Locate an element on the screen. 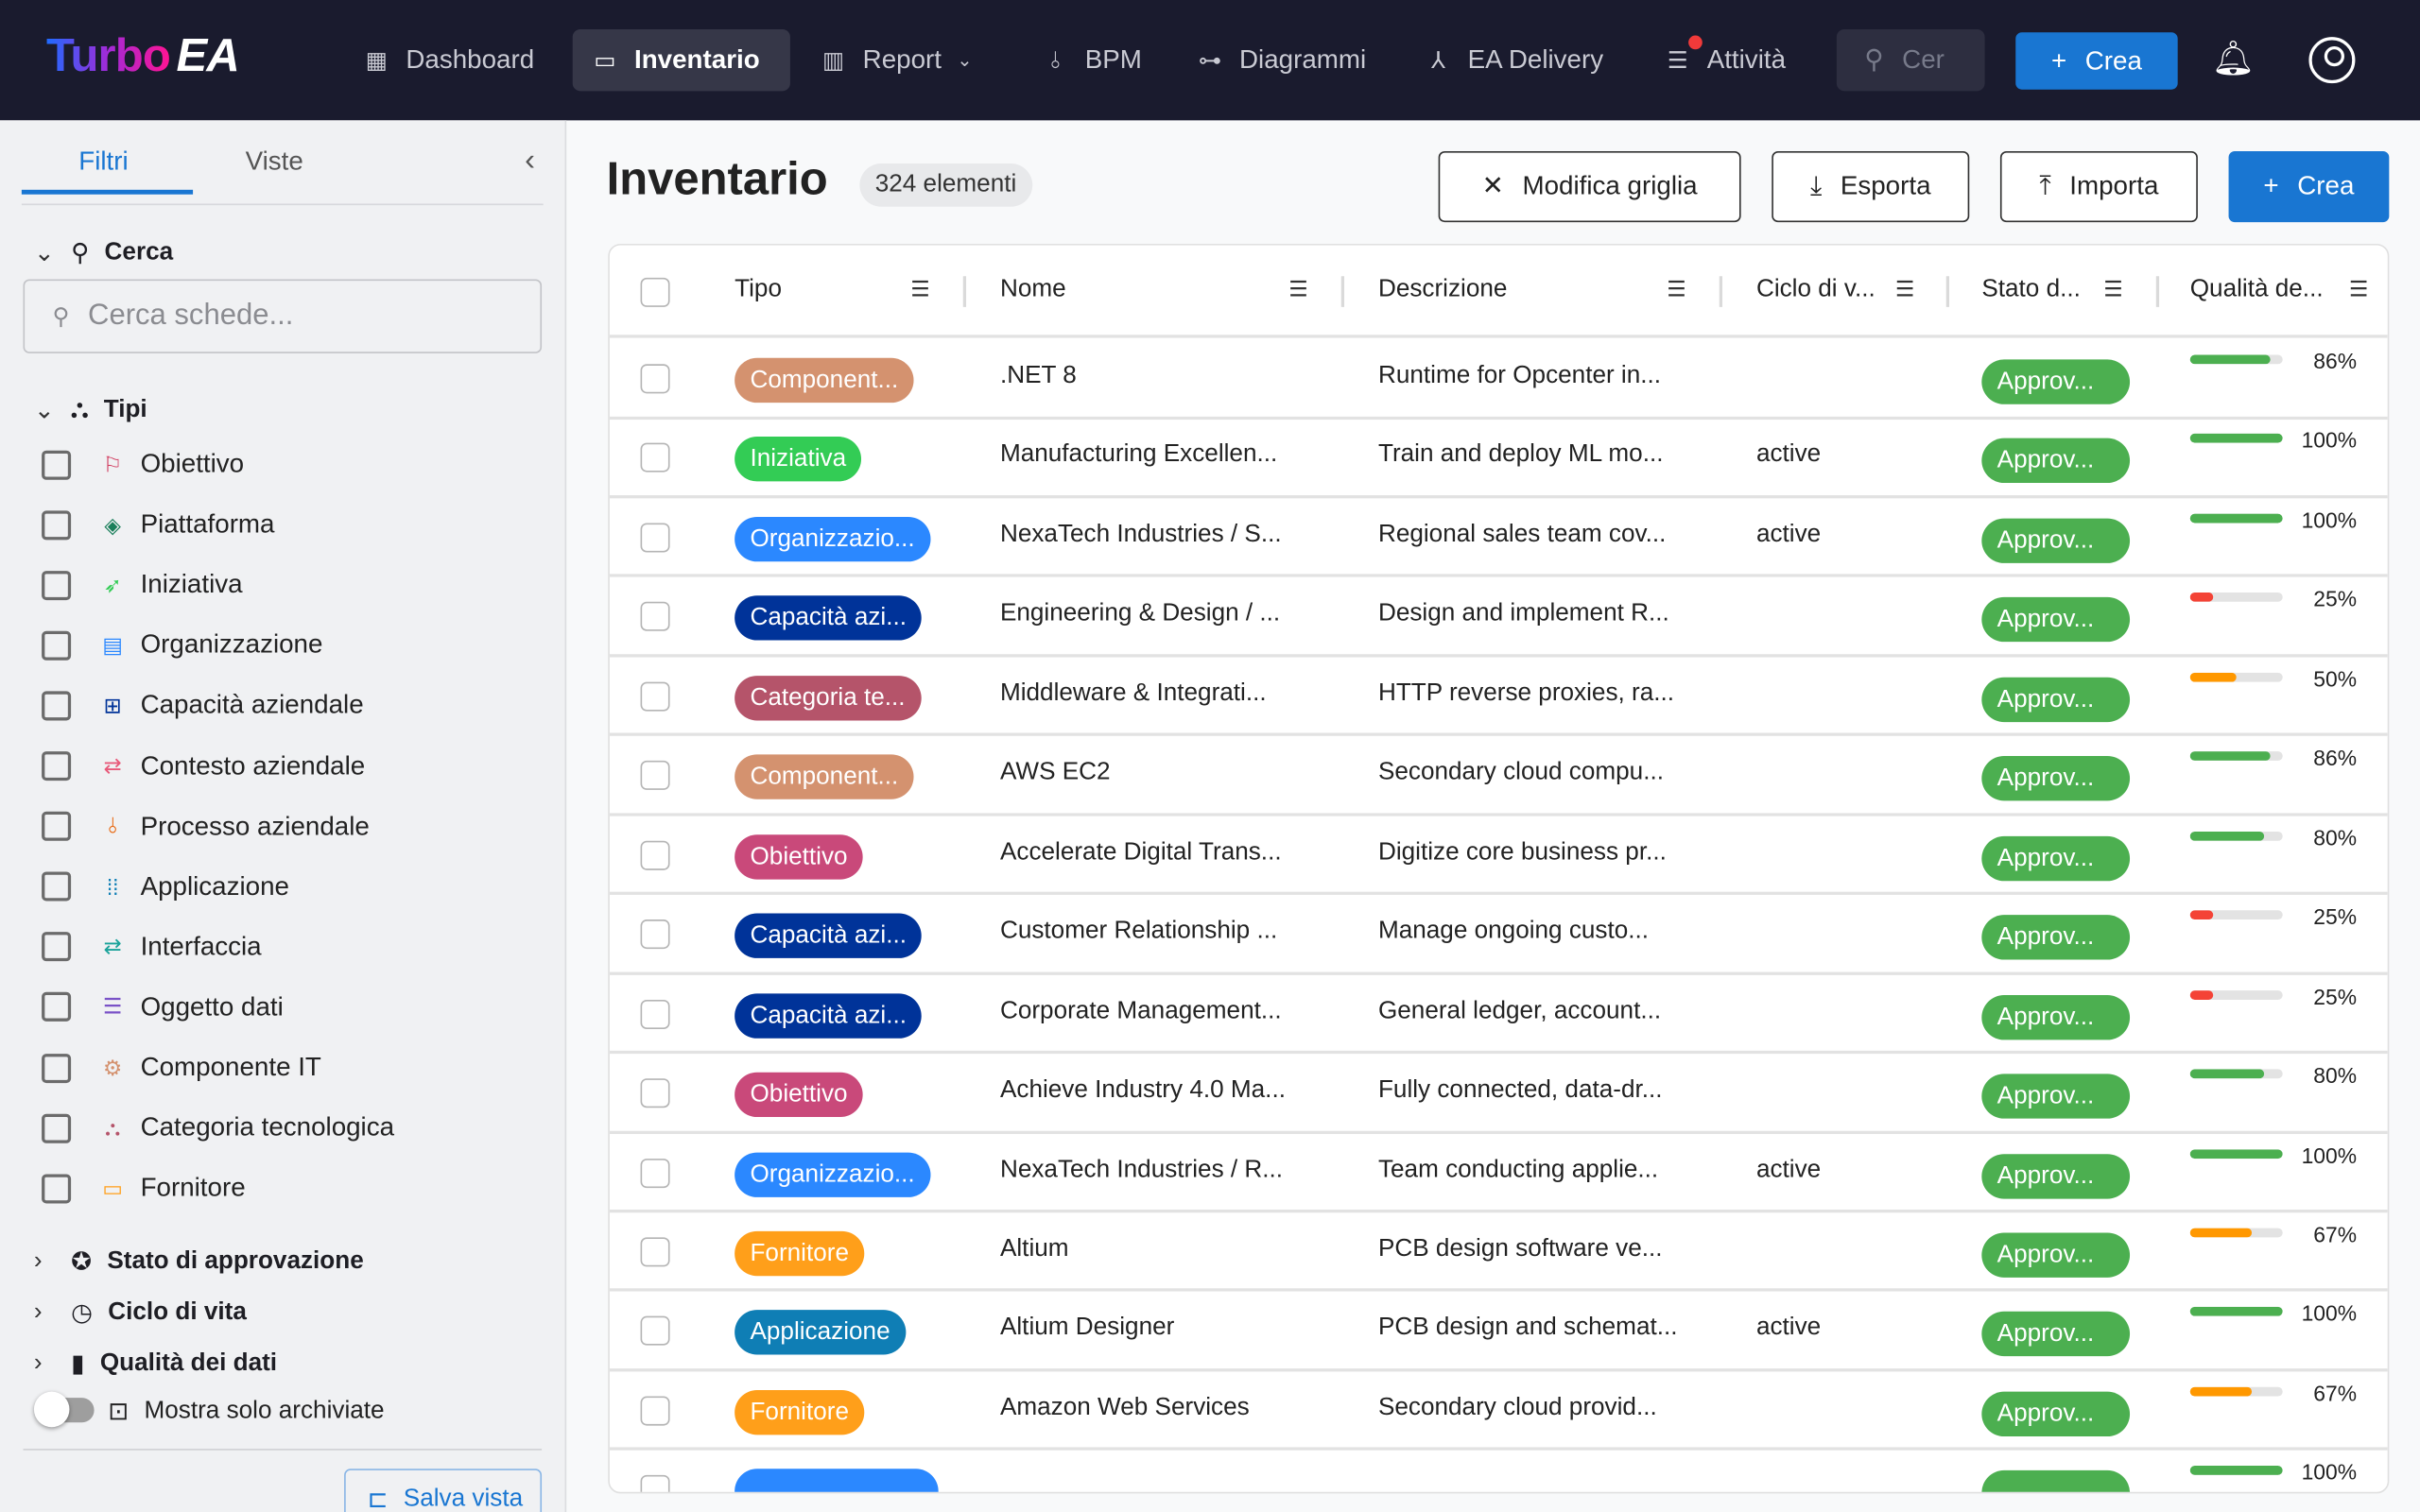 The height and width of the screenshot is (1512, 2420). type-filter-contesto-aziendale: ⇄ Contesto aziendale is located at coordinates (203, 765).